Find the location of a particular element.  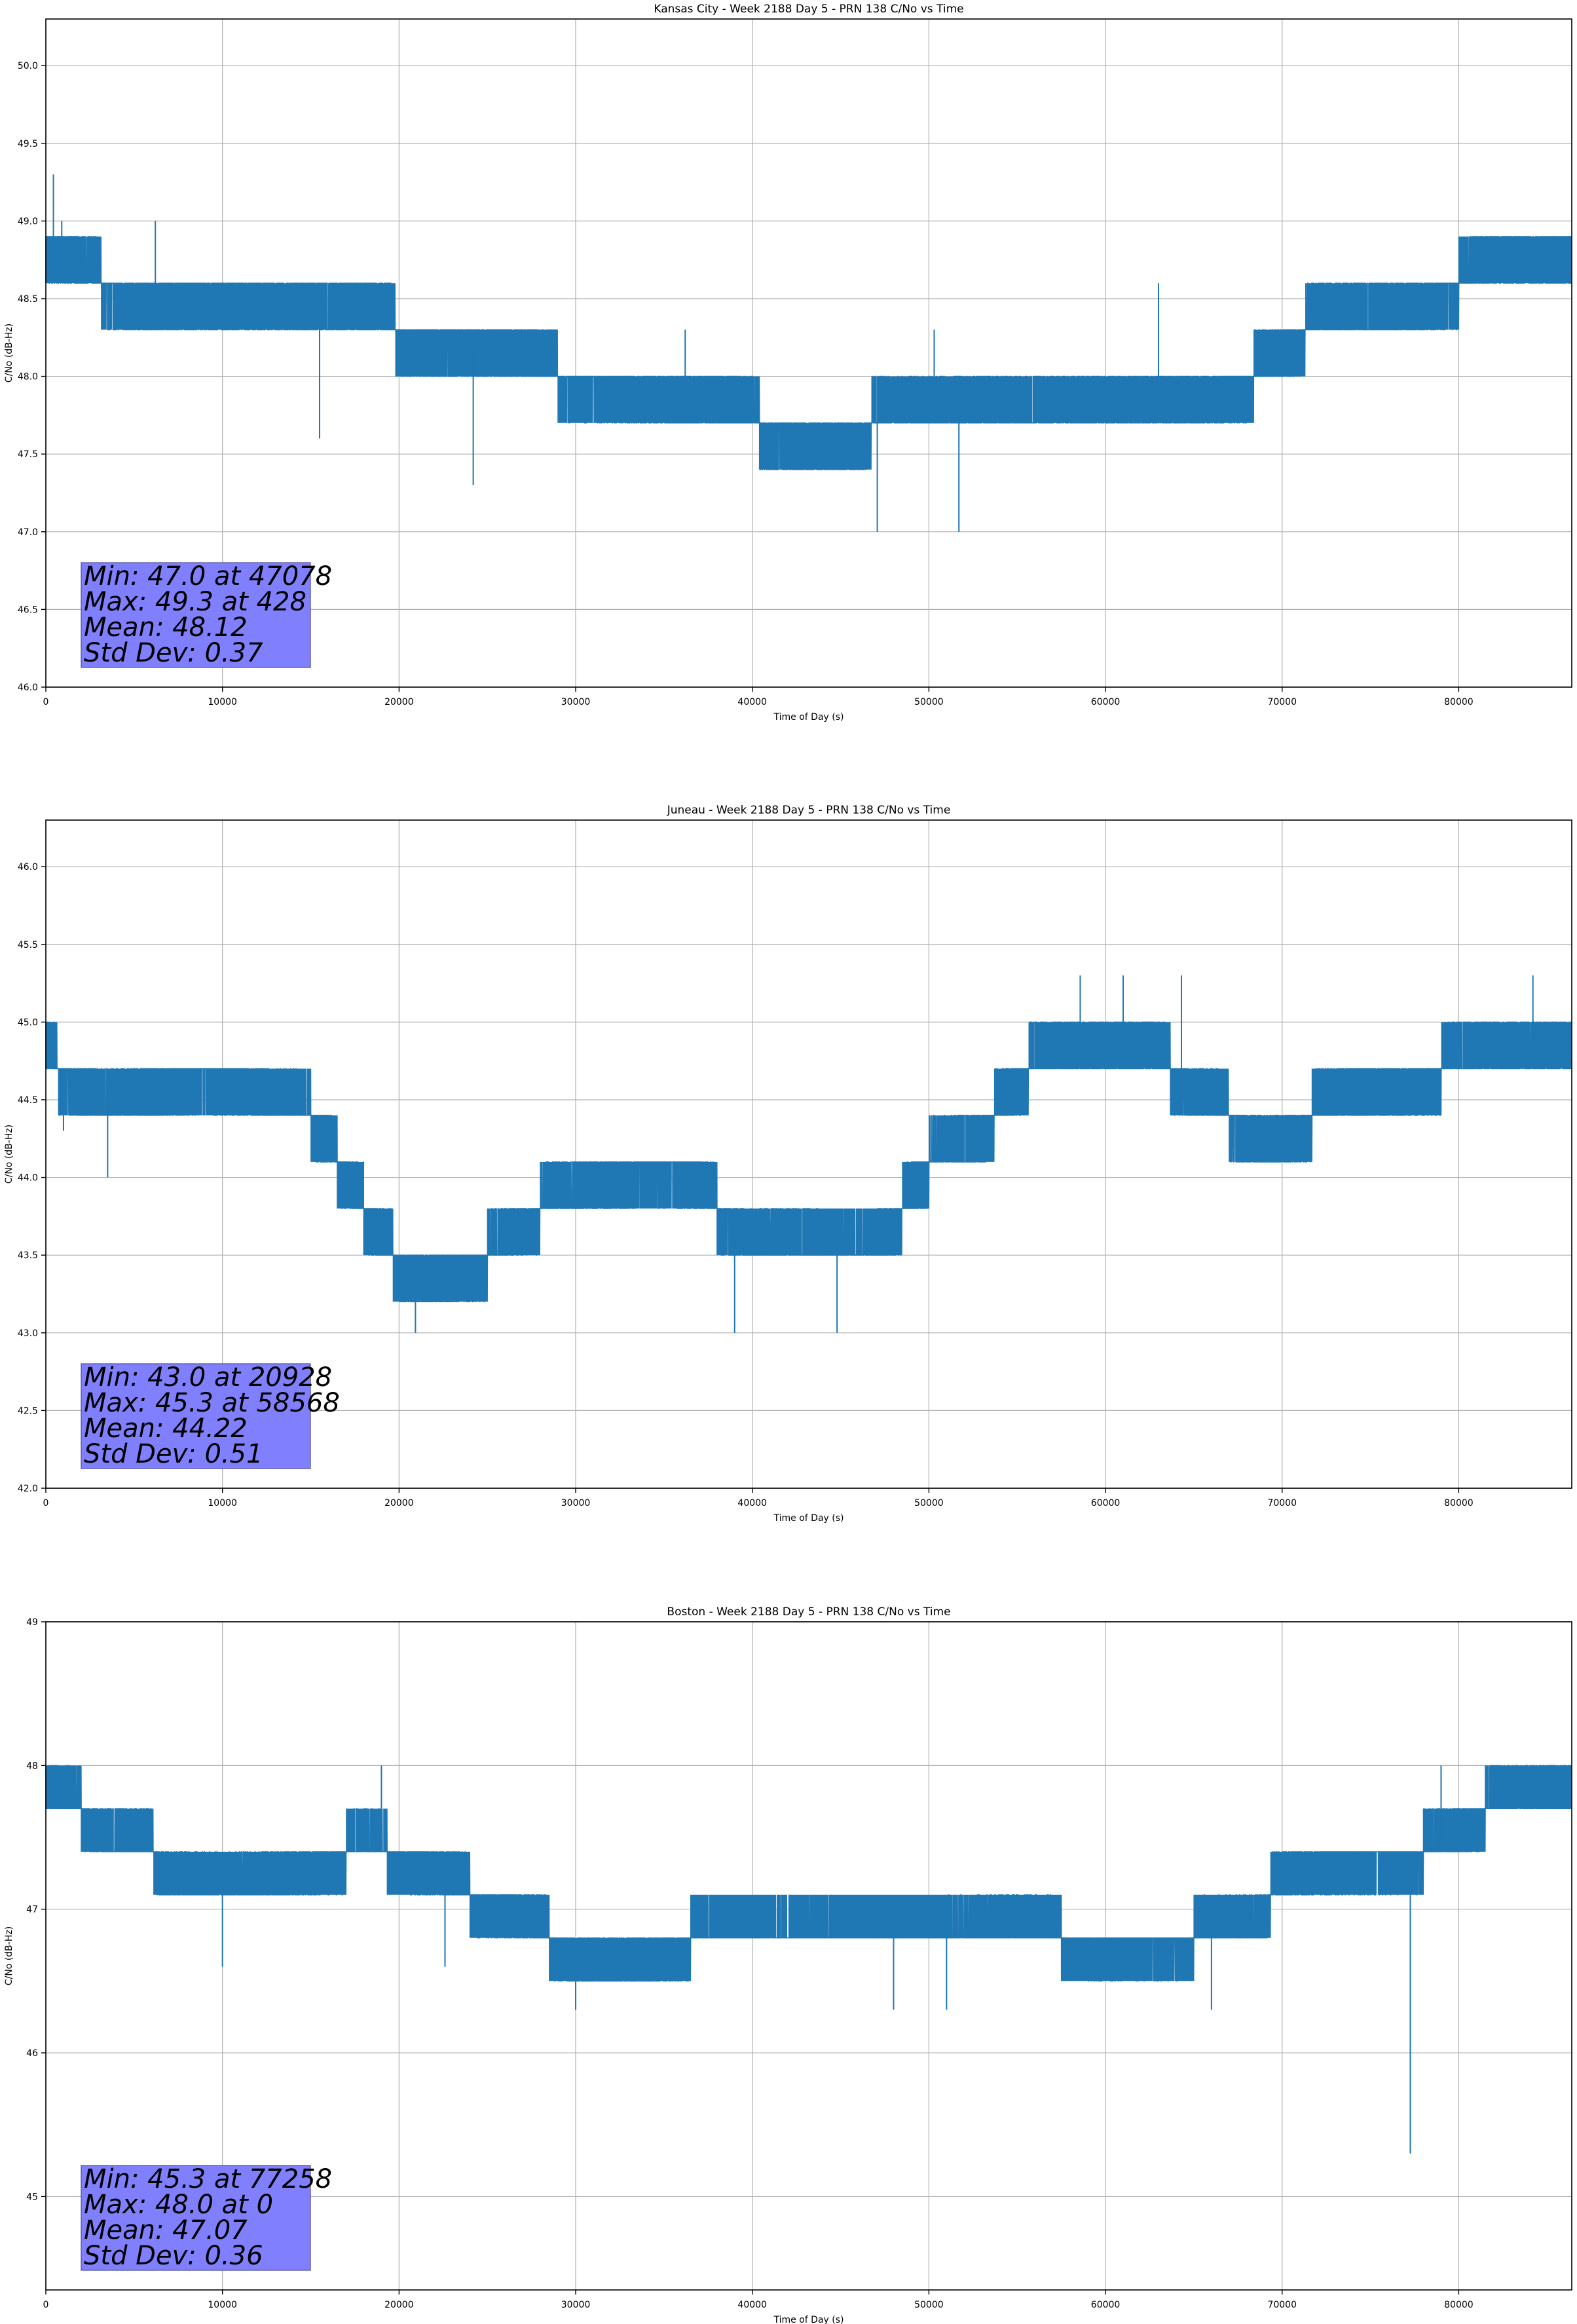

y-tick-label: 45.0 is located at coordinates (28, 1022).